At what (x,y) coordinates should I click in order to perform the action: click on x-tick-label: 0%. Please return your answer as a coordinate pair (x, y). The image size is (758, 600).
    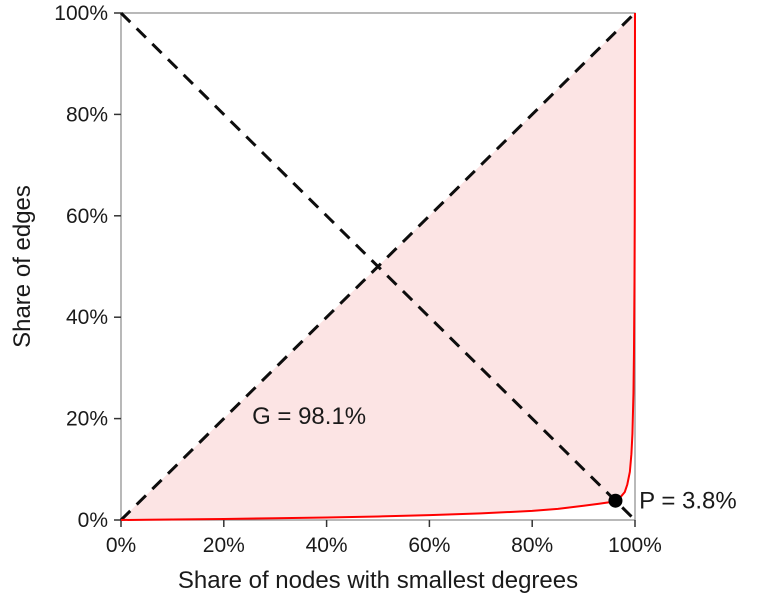
    Looking at the image, I should click on (121, 545).